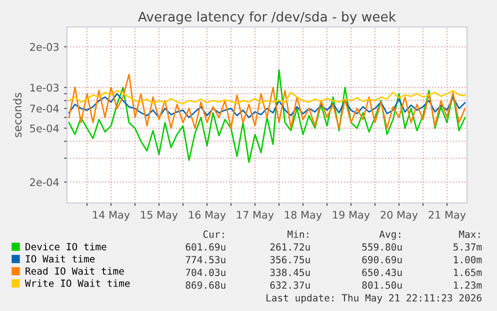  Describe the element at coordinates (303, 215) in the screenshot. I see `x-tick-label: 18 May` at that location.